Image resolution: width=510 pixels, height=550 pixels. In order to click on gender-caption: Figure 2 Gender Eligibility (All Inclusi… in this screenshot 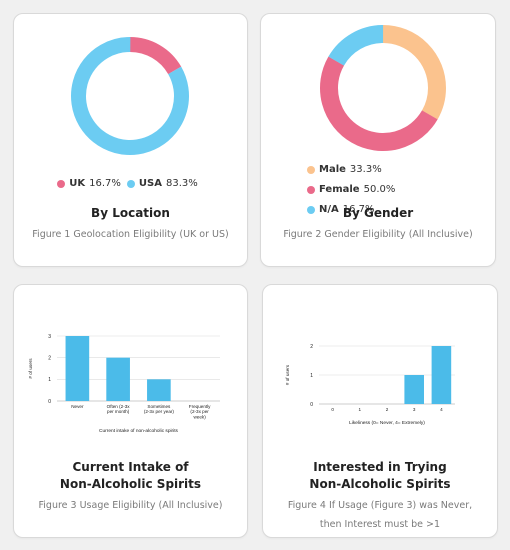, I will do `click(378, 234)`.